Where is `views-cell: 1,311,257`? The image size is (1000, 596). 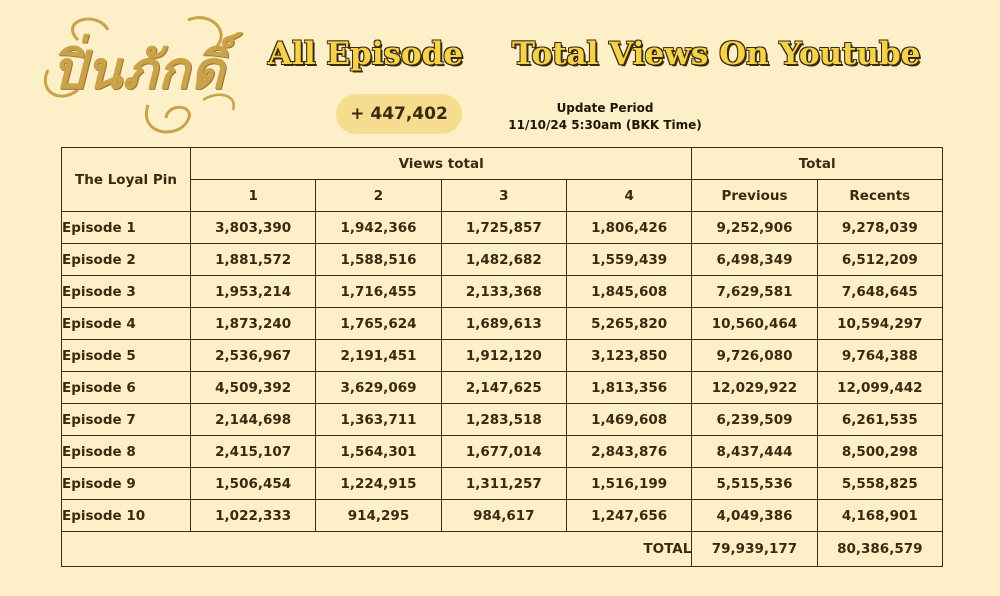
views-cell: 1,311,257 is located at coordinates (503, 483).